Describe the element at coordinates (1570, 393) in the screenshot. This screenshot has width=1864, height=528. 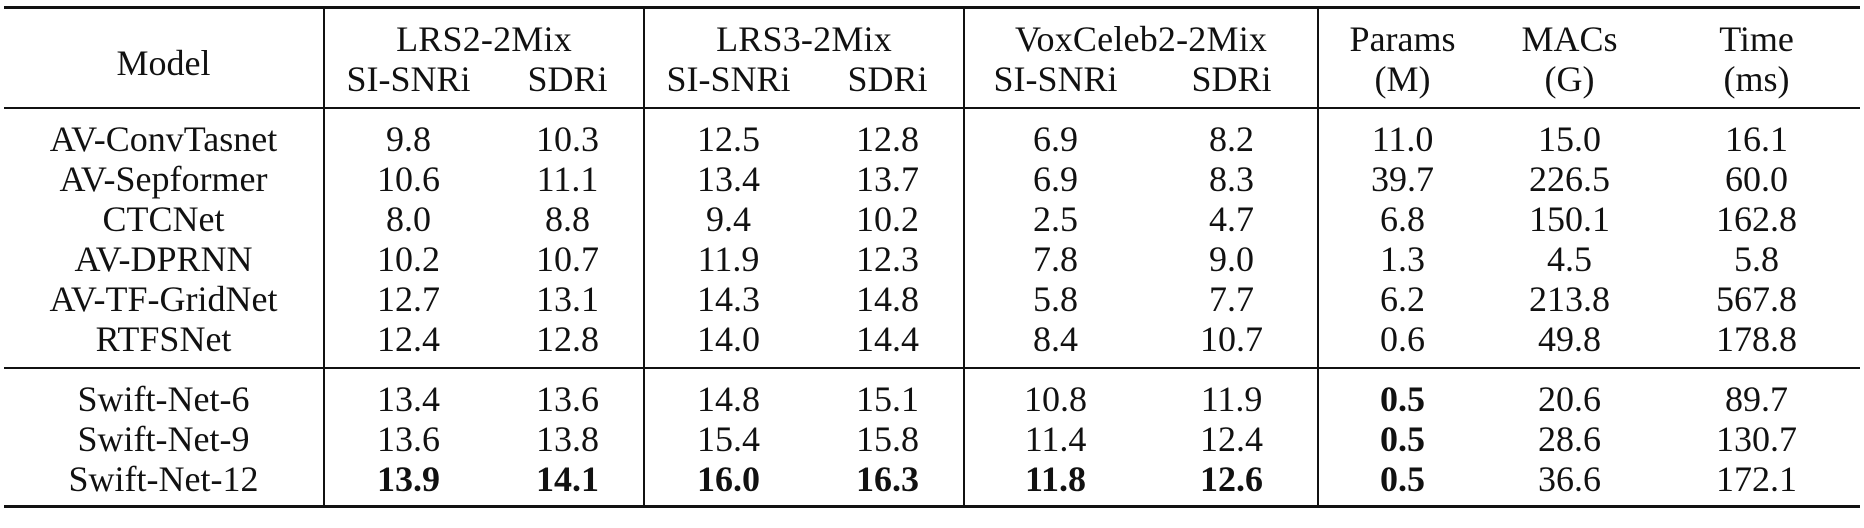
I see `cell: 20.6` at that location.